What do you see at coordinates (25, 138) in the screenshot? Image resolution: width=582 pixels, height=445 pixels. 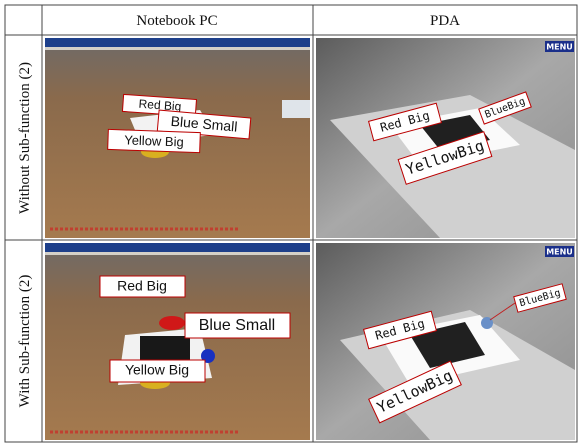 I see `row-header: Without Sub-function (2)` at bounding box center [25, 138].